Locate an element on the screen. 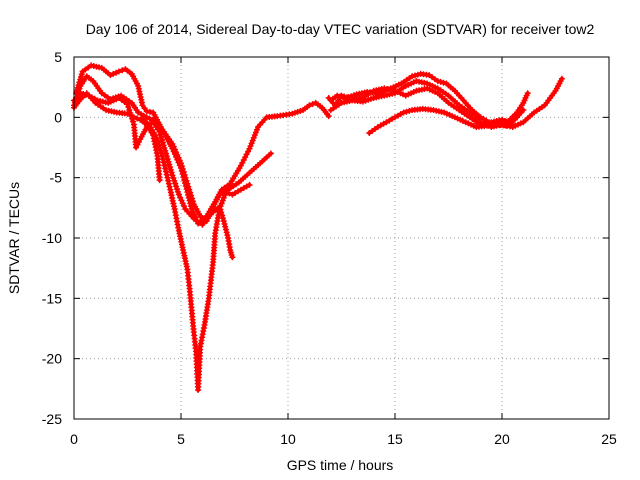 Image resolution: width=640 pixels, height=480 pixels. x-tick-label: 0 is located at coordinates (74, 439).